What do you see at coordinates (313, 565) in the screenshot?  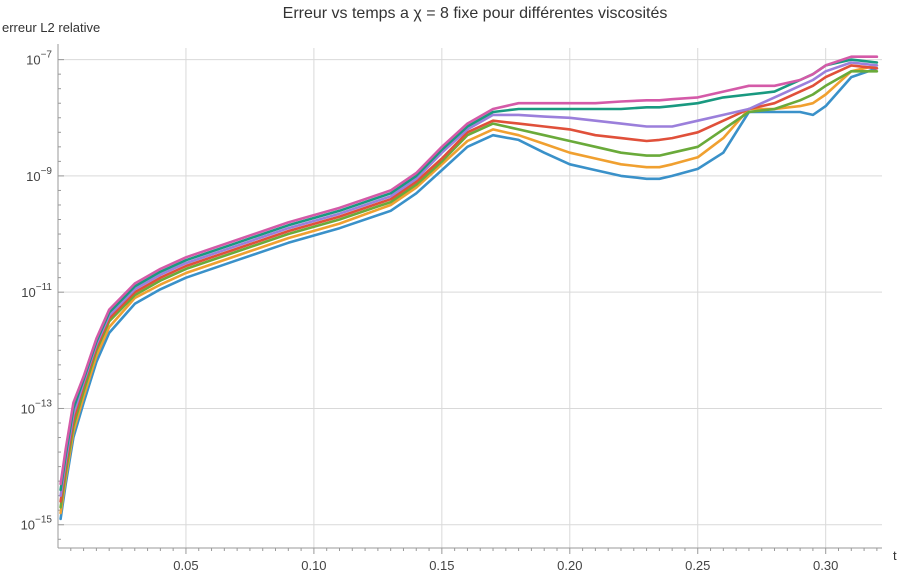 I see `x-tick-label: 0.10` at bounding box center [313, 565].